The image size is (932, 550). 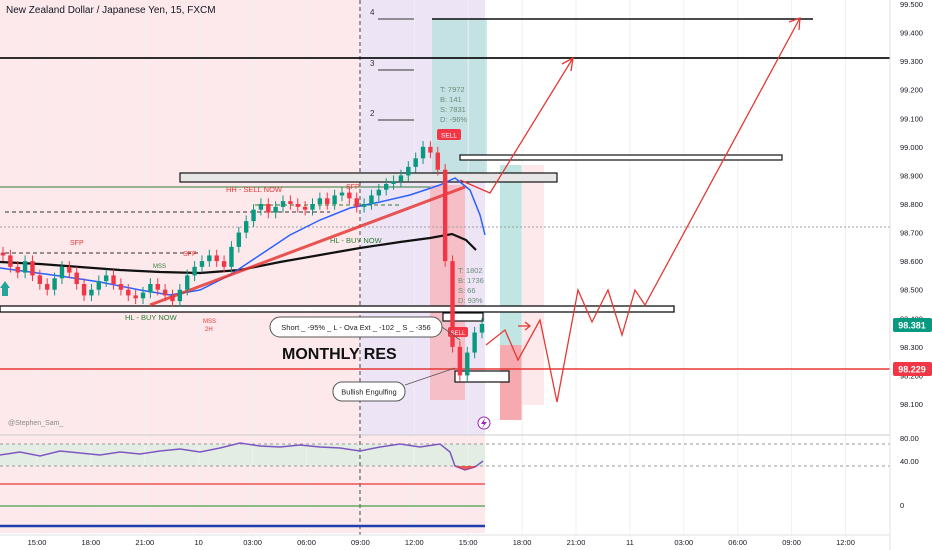 What do you see at coordinates (909, 438) in the screenshot?
I see `rsi-tick-label: 80.00` at bounding box center [909, 438].